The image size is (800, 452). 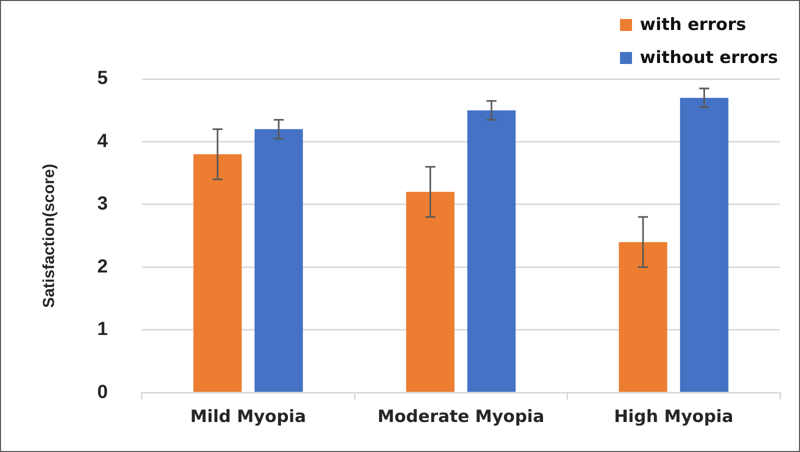 I want to click on legend-label: without errors, so click(x=709, y=58).